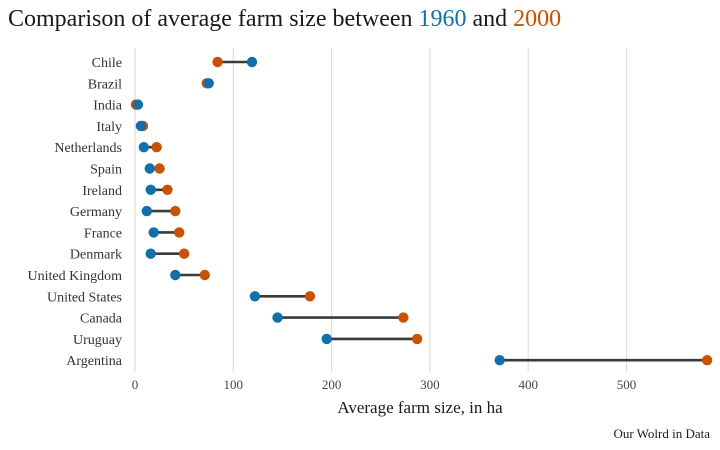 The image size is (720, 450). Describe the element at coordinates (84, 297) in the screenshot. I see `y-category-label: United States` at that location.